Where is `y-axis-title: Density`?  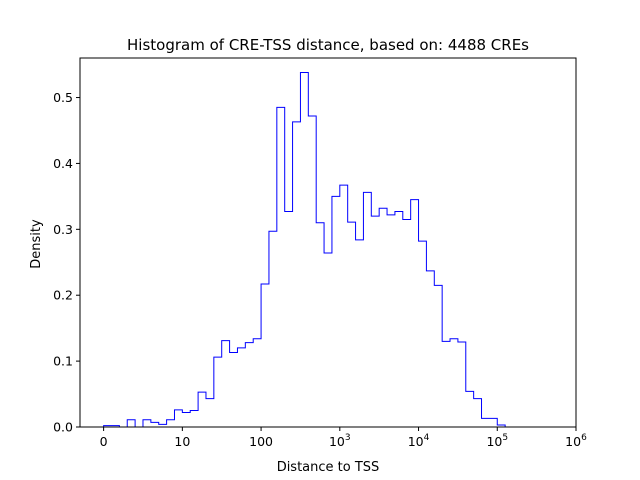
y-axis-title: Density is located at coordinates (36, 244).